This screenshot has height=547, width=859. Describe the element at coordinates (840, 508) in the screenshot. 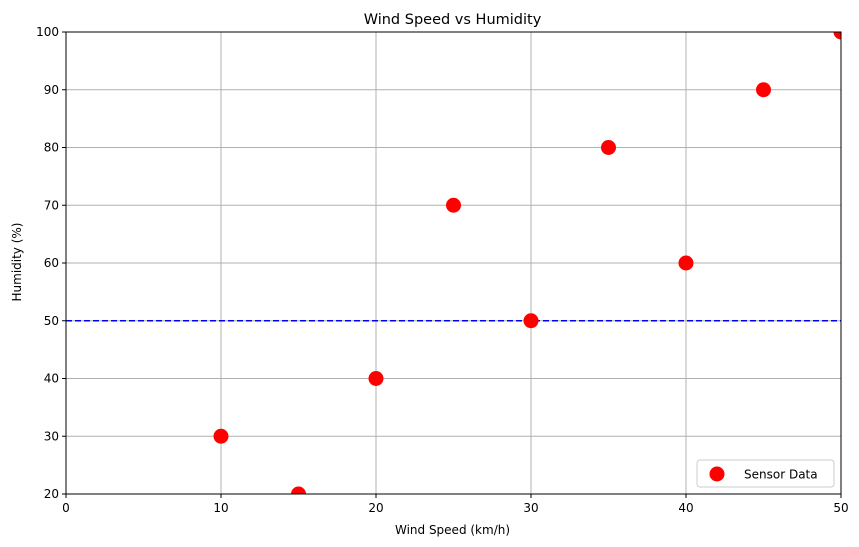

I see `x-tick-label: 50` at that location.